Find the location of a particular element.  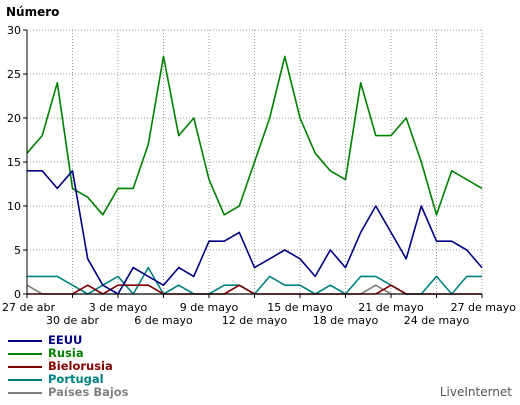

x-tick-label: 15 de mayo is located at coordinates (300, 307).